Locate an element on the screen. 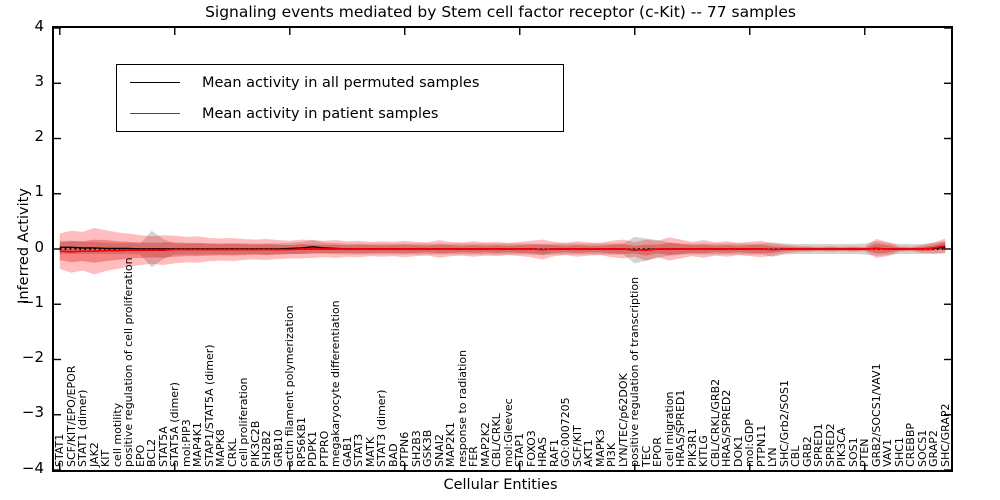  band-patient-samples-std is located at coordinates (502, 251).